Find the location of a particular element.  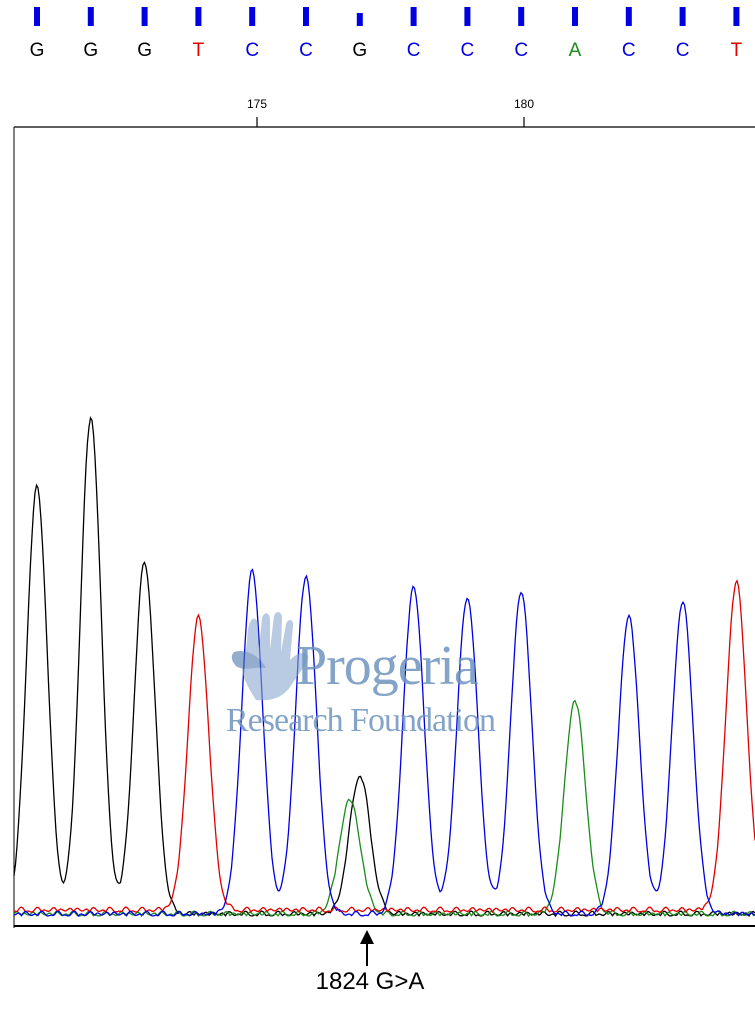

watermark-subtitle: Research Foundation is located at coordinates (361, 720).